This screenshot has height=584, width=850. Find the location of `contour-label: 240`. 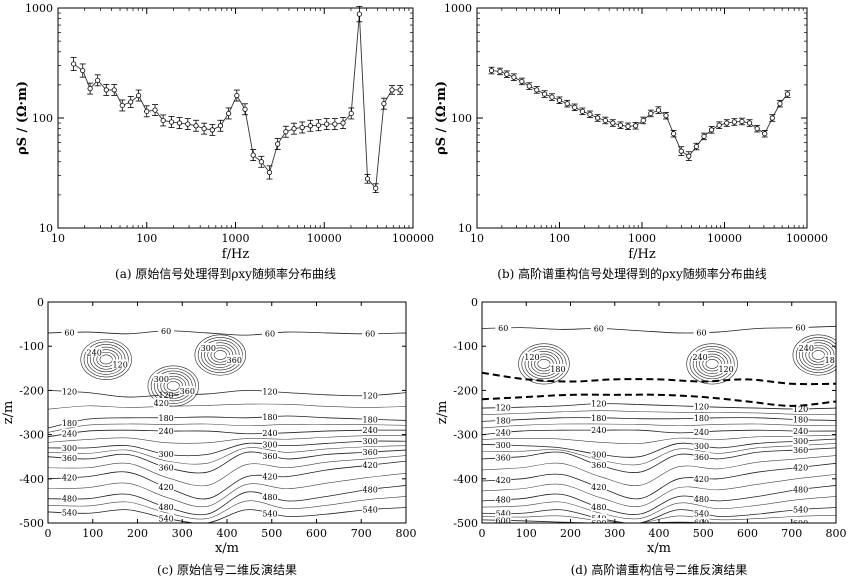

contour-label: 240 is located at coordinates (370, 430).